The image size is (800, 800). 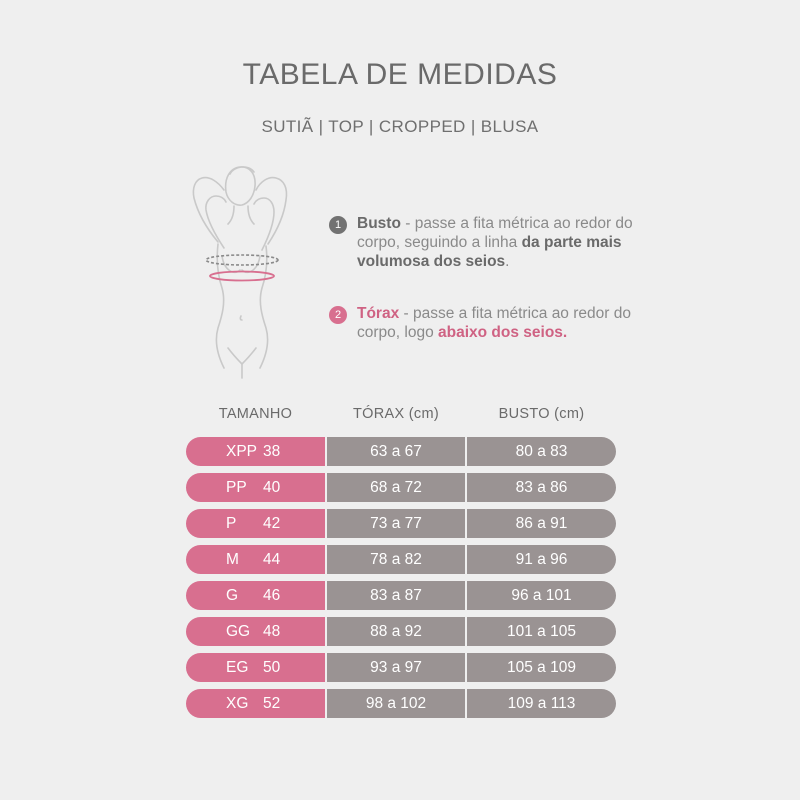 What do you see at coordinates (232, 559) in the screenshot?
I see `size-label: M` at bounding box center [232, 559].